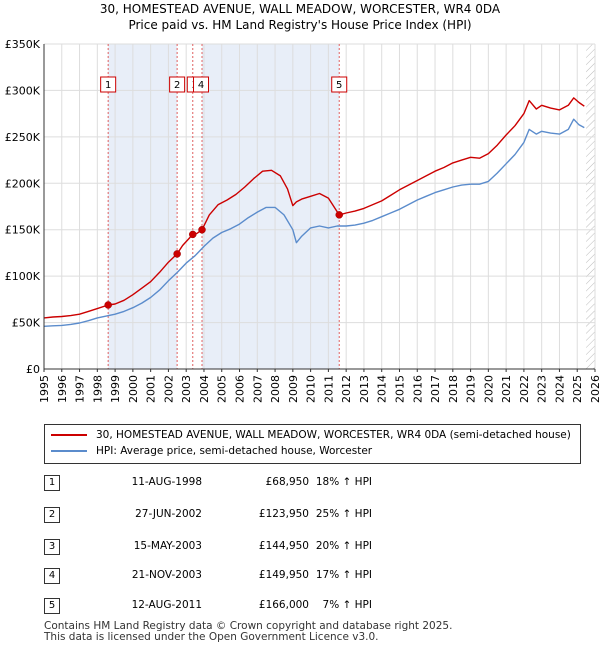  I want to click on sale-hpi-delta: 7% ↑ HPI, so click(347, 605).